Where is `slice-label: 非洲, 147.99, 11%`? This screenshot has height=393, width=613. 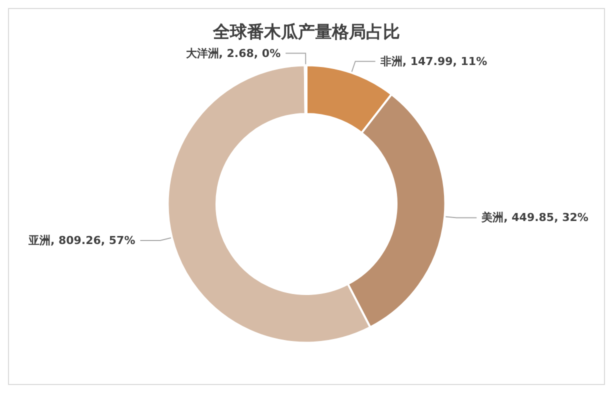 slice-label: 非洲, 147.99, 11% is located at coordinates (433, 61).